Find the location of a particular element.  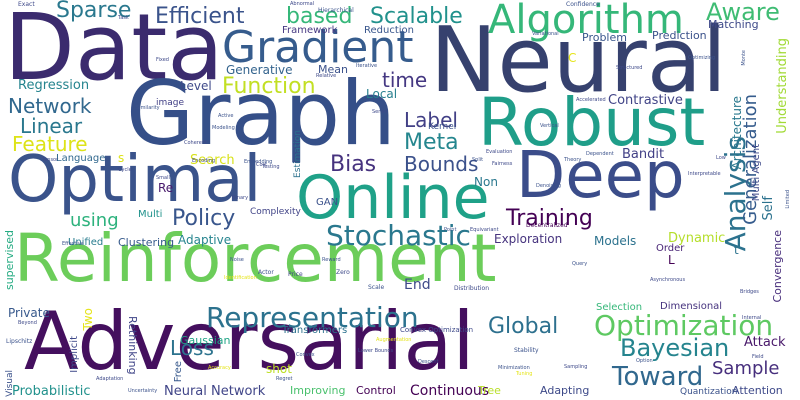

word: Global is located at coordinates (523, 326).